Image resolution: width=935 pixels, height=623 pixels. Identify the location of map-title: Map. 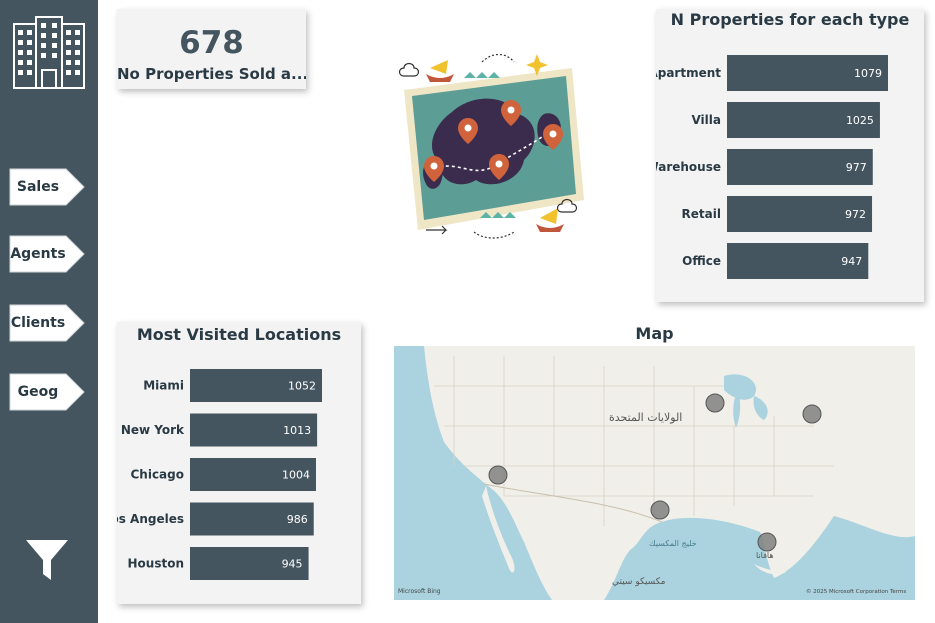
(654, 333).